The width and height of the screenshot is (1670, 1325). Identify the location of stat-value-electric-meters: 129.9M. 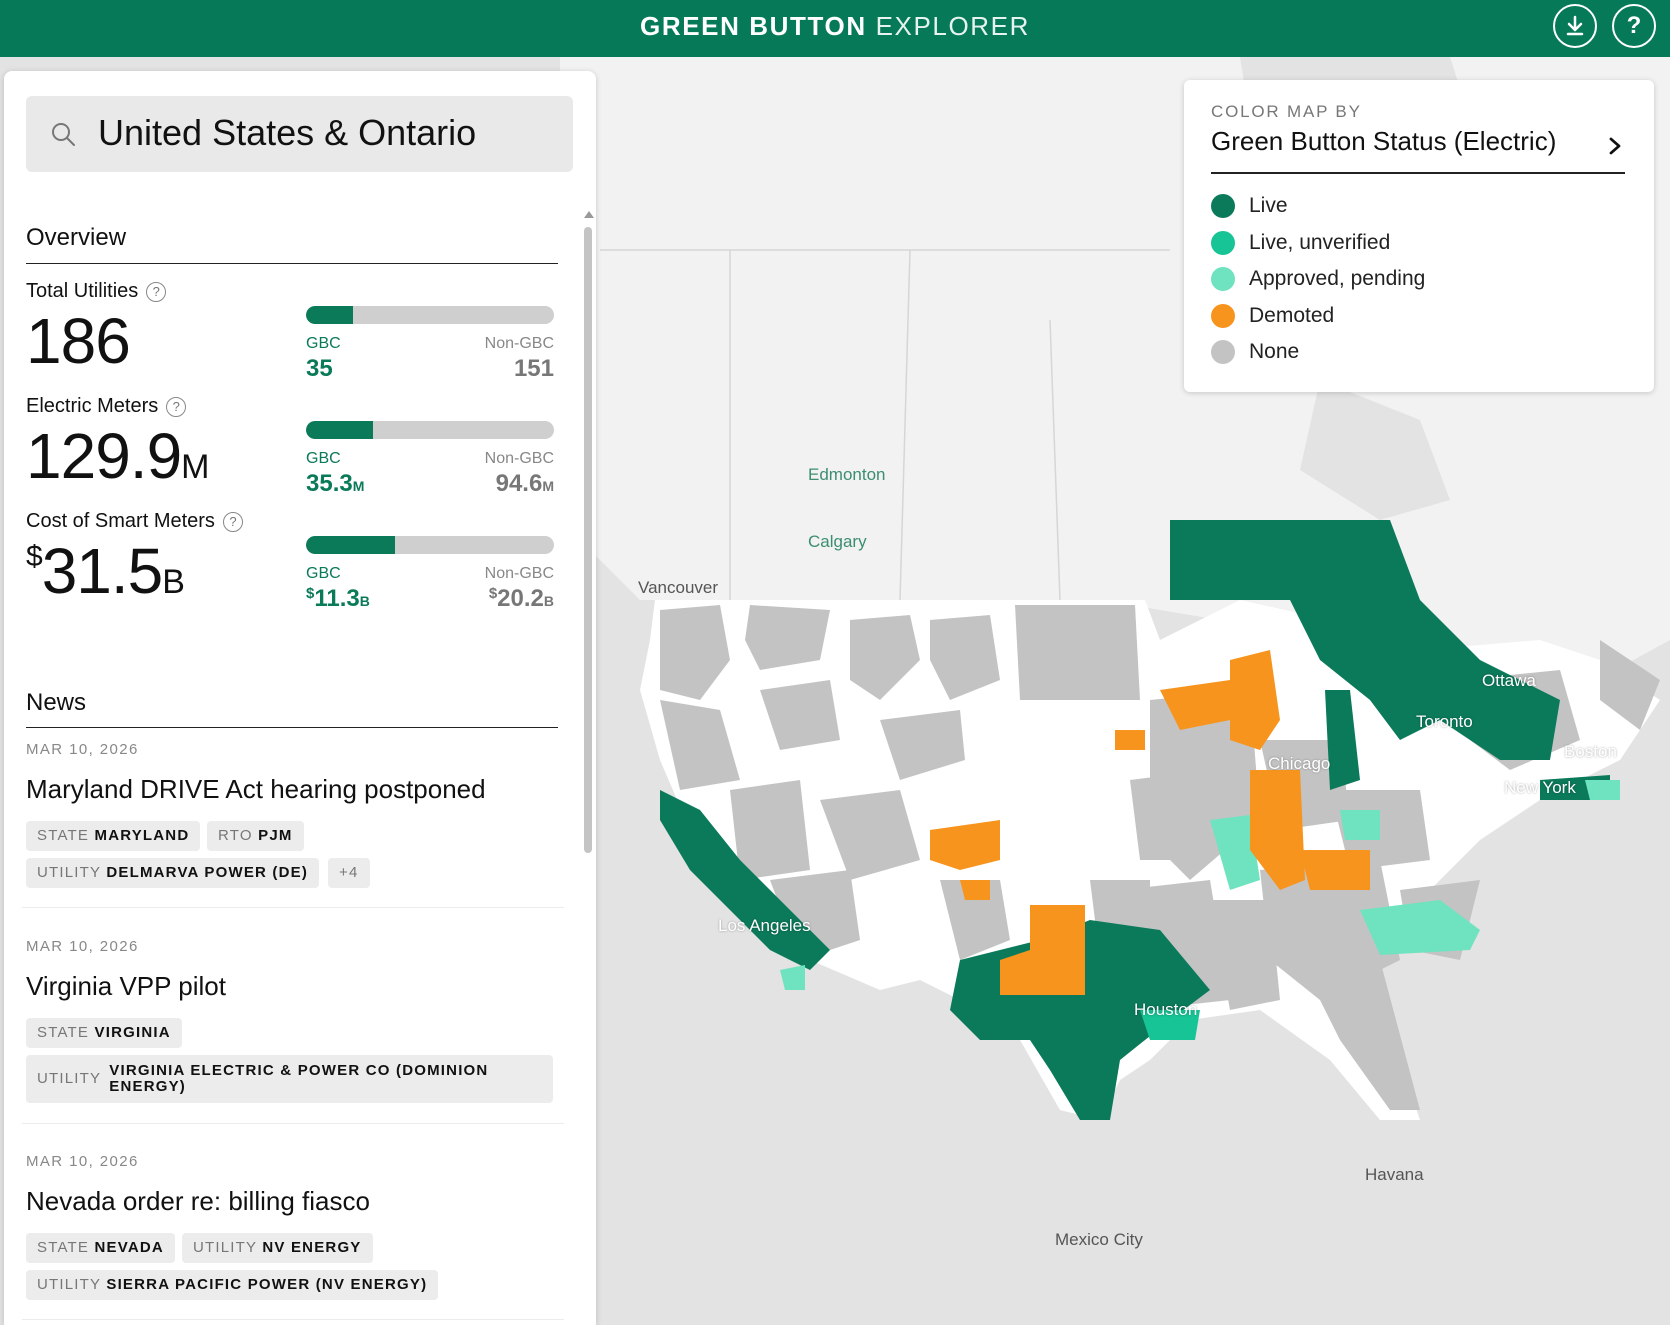
(117, 456).